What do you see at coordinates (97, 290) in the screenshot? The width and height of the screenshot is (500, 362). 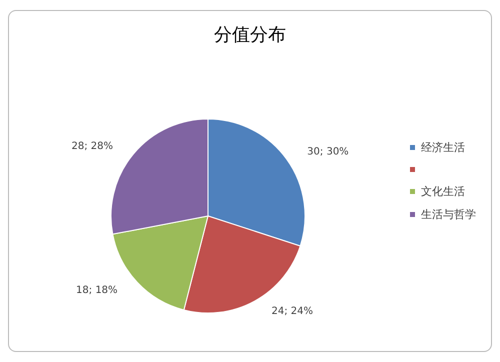 I see `data-label: 18; 18%` at bounding box center [97, 290].